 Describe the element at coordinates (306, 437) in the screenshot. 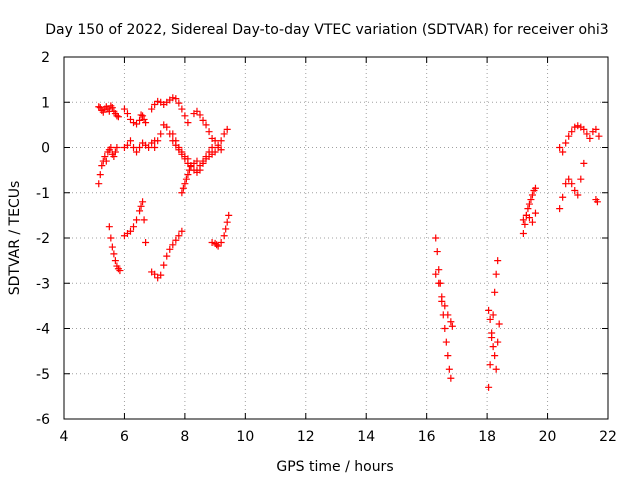

I see `x-tick-label: 12` at that location.